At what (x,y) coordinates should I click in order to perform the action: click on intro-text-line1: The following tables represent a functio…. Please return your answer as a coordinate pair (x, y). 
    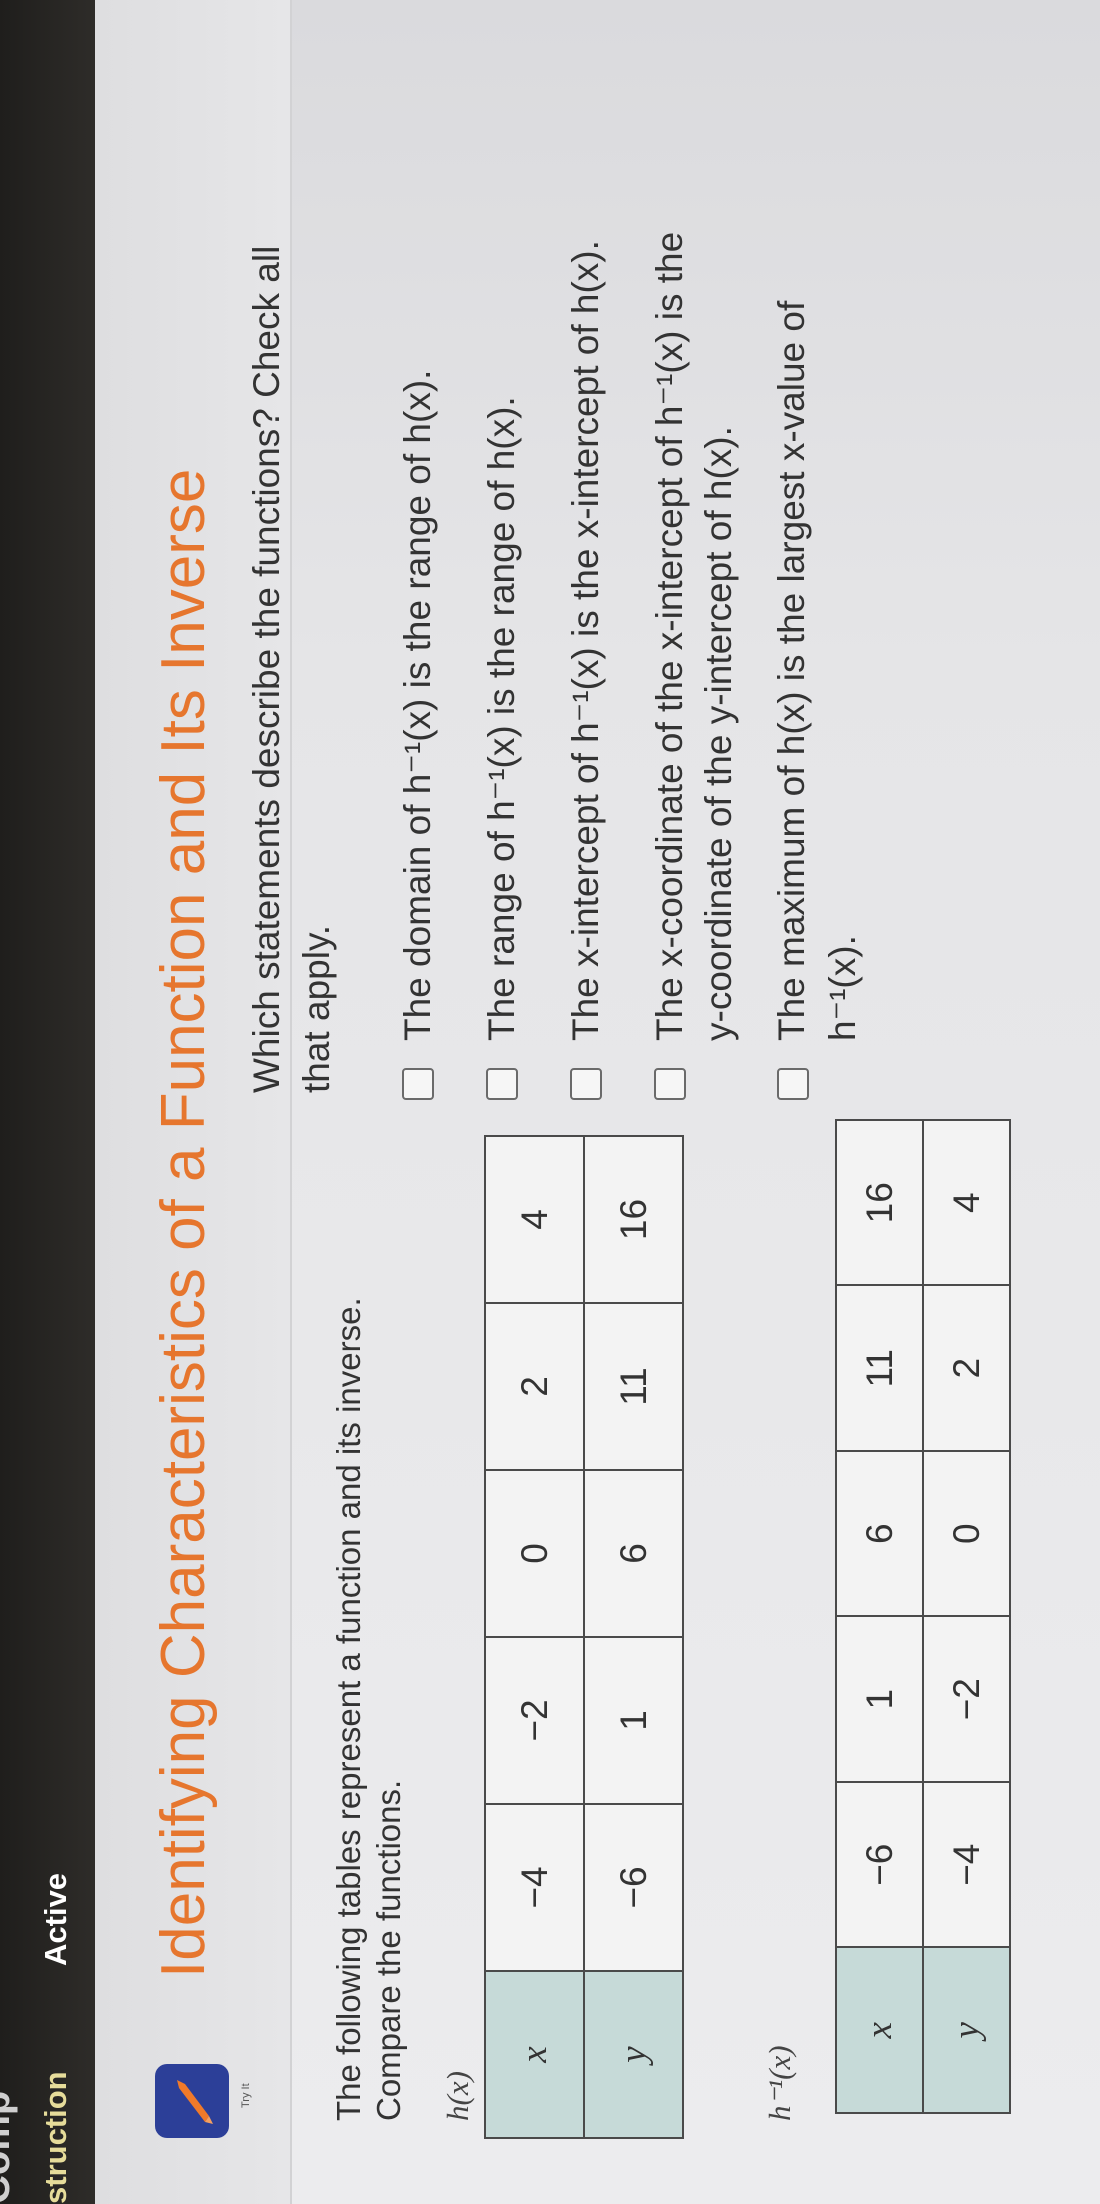
    Looking at the image, I should click on (348, 1709).